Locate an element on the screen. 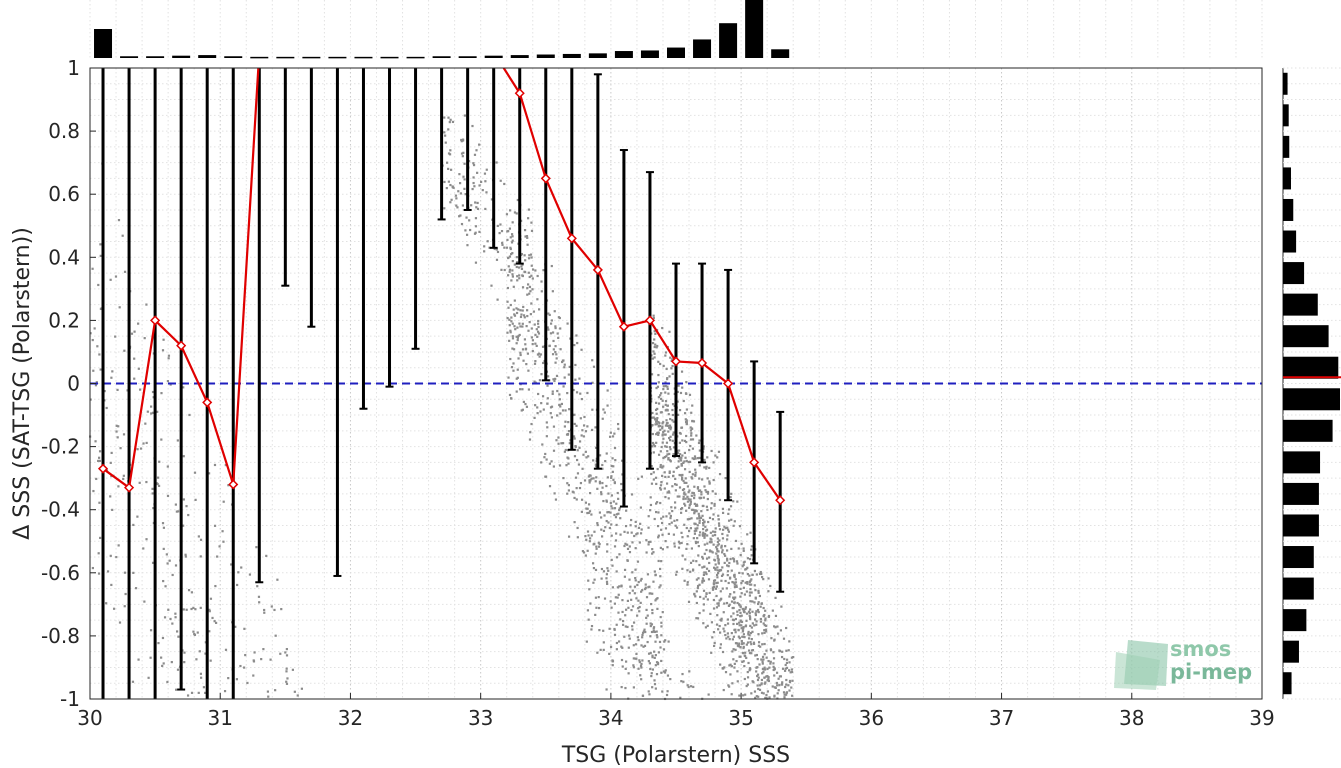 The width and height of the screenshot is (1341, 768). top-hist-bar is located at coordinates (519, 56).